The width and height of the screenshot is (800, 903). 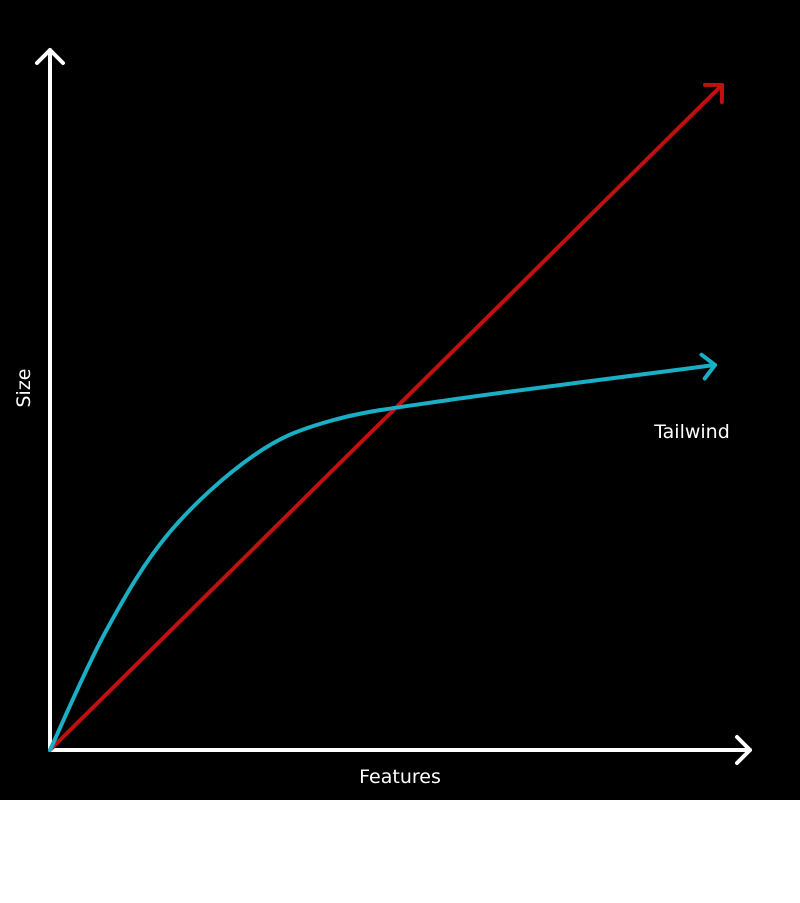 What do you see at coordinates (708, 366) in the screenshot?
I see `series-line-tailwind-arrowhead` at bounding box center [708, 366].